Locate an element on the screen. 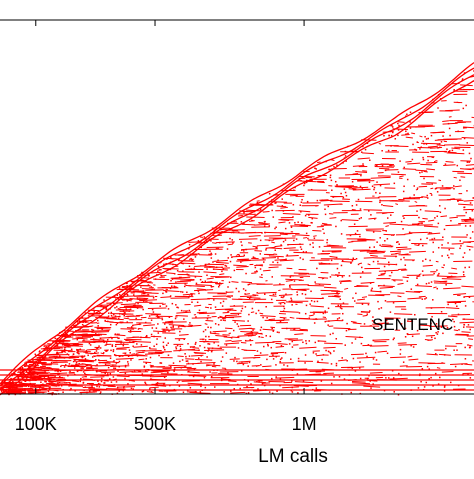 This screenshot has height=479, width=474. x-tick-label: 500K is located at coordinates (155, 424).